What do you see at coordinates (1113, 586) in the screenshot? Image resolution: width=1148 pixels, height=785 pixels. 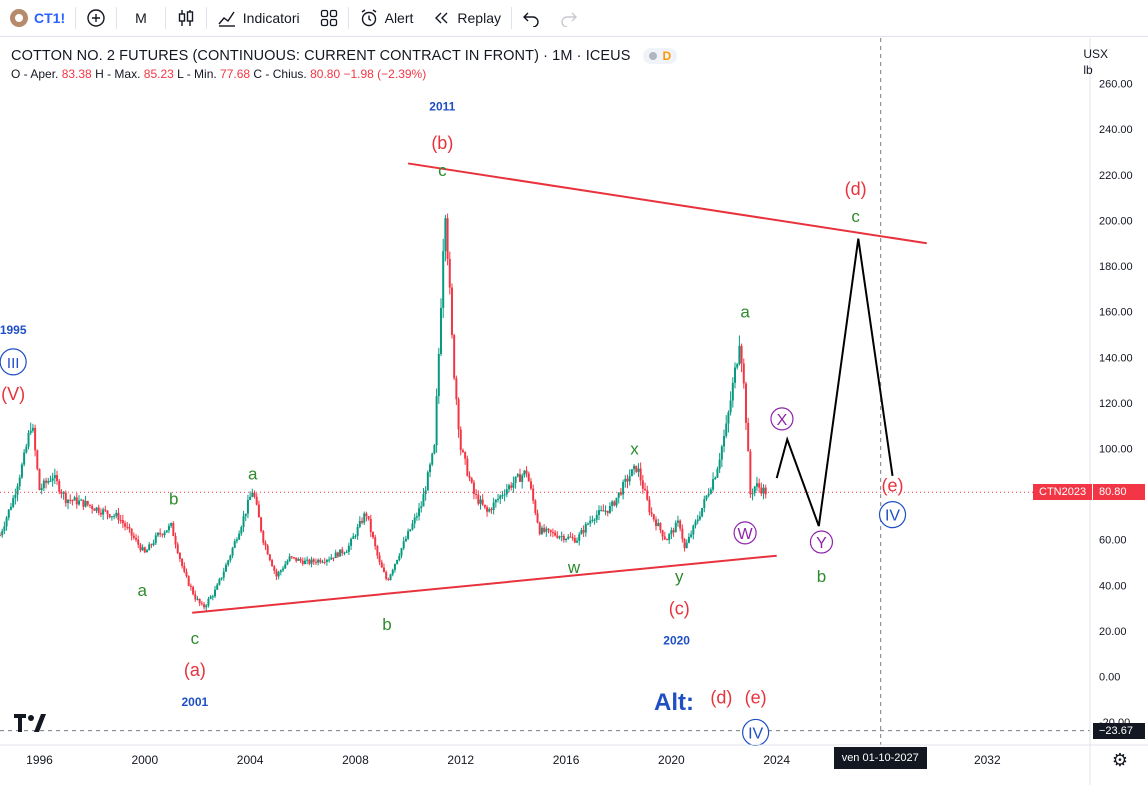 I see `y-tick-label: 40.00` at bounding box center [1113, 586].